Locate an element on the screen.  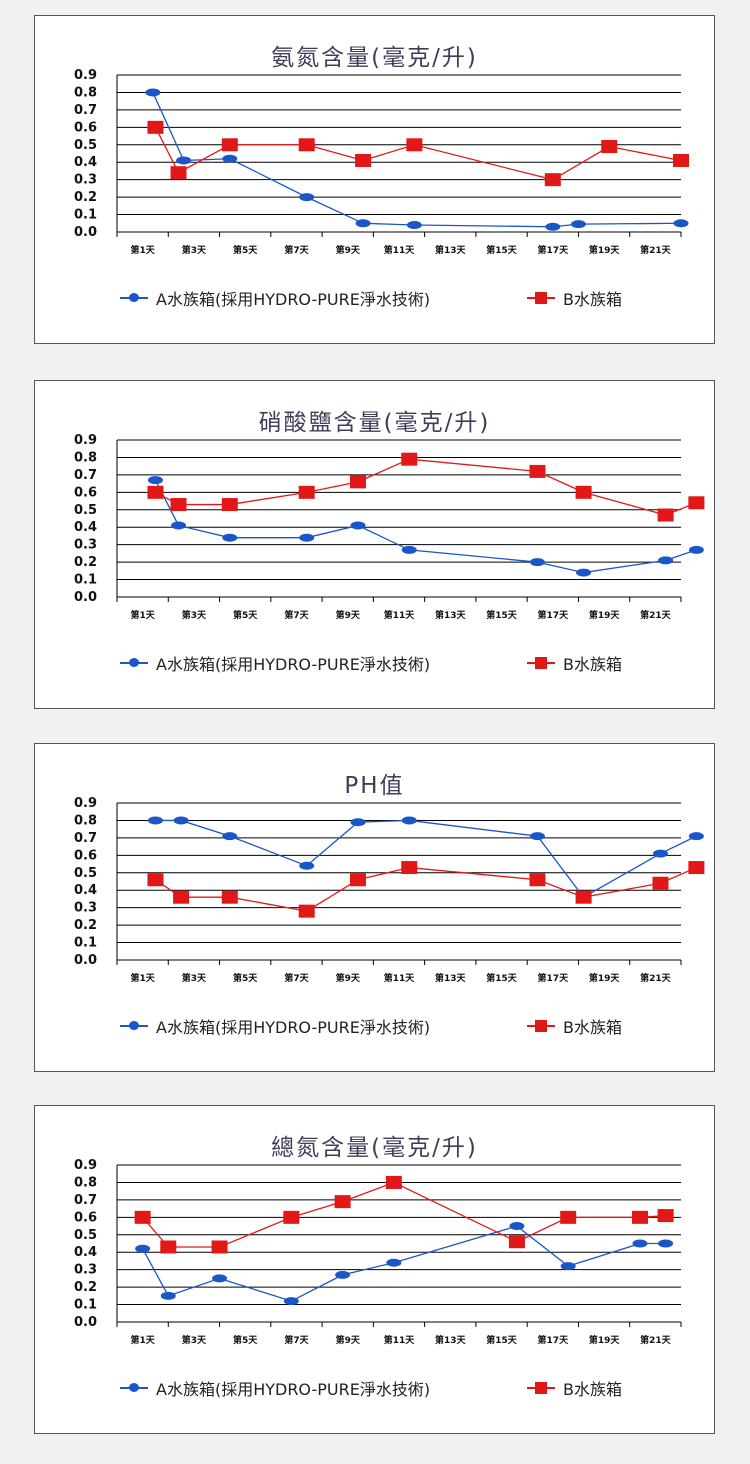
chart-title: PH值 is located at coordinates (374, 786).